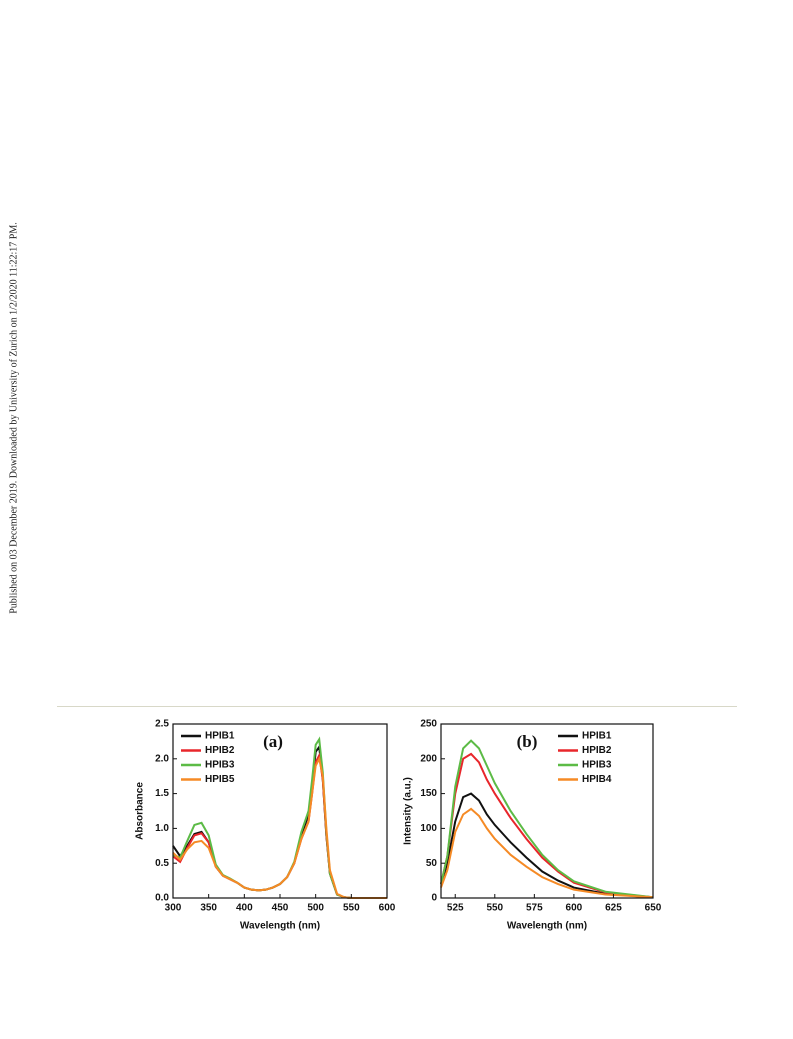 The width and height of the screenshot is (793, 1039). Describe the element at coordinates (432, 863) in the screenshot. I see `y-tick-label: 50` at that location.